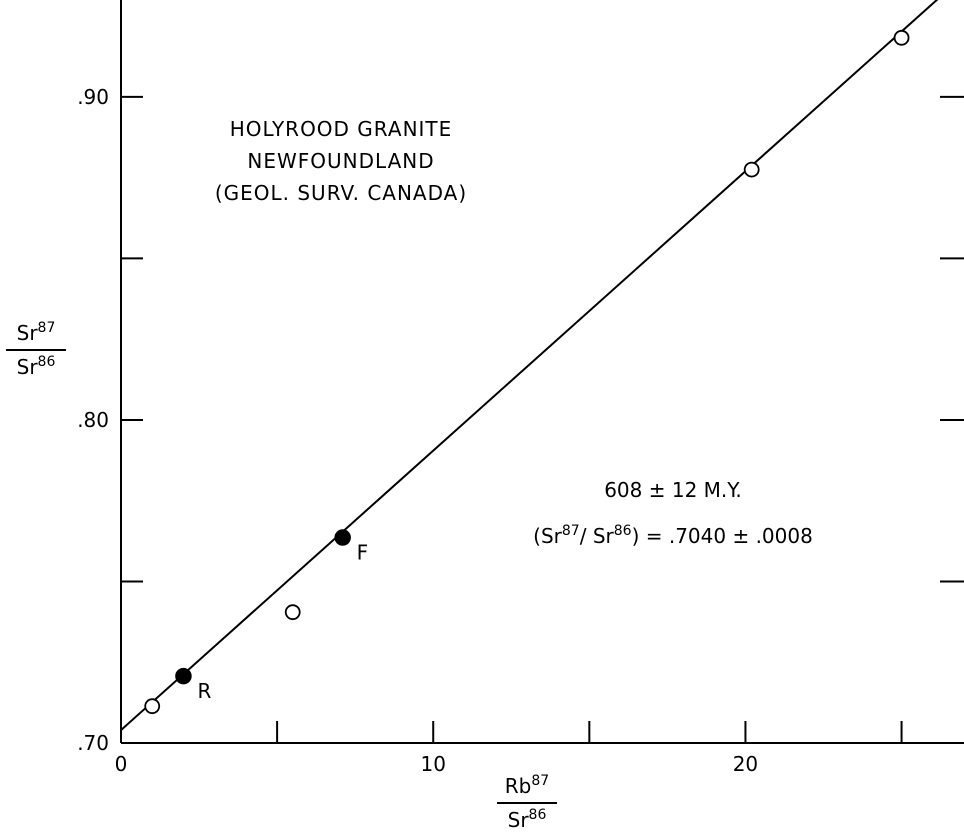 This screenshot has width=964, height=835. Describe the element at coordinates (745, 764) in the screenshot. I see `x-tick-label: 20` at that location.